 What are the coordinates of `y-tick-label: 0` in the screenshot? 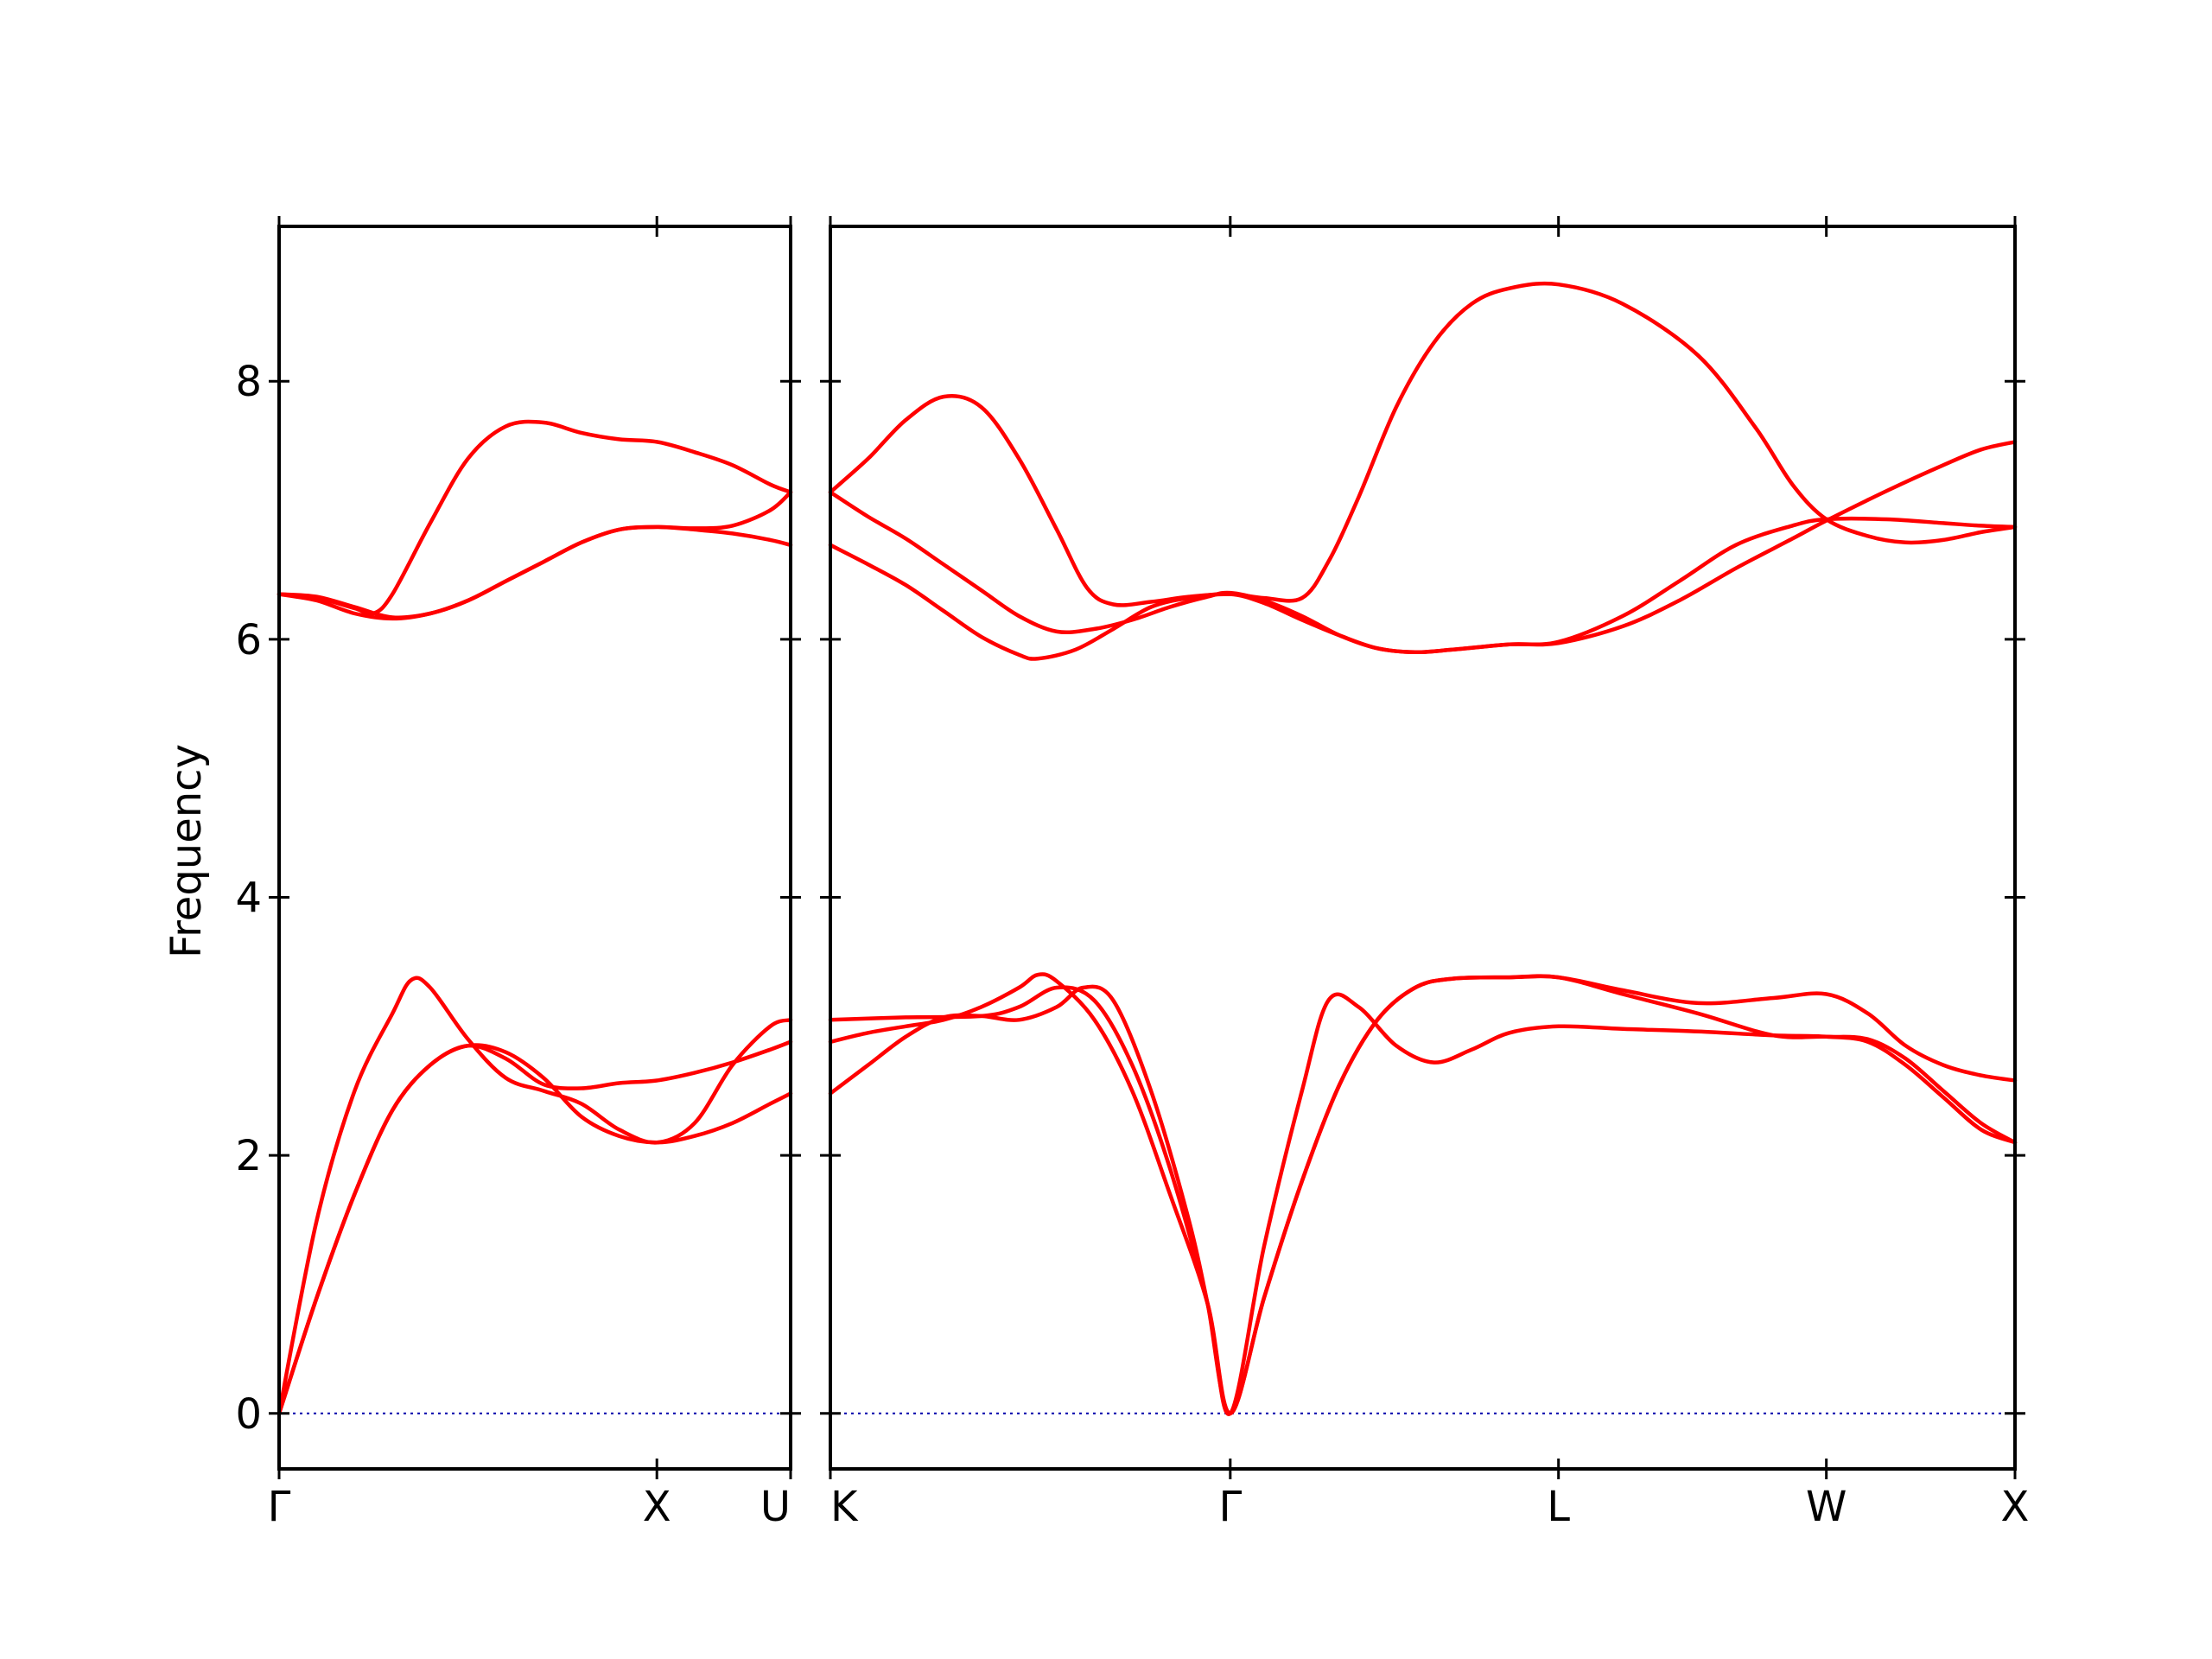 It's located at (248, 1414).